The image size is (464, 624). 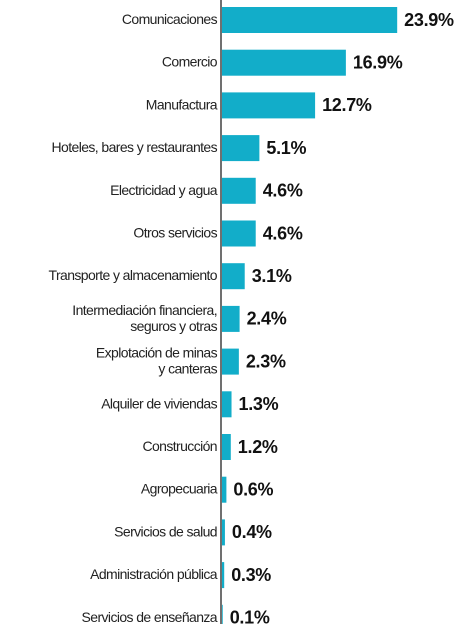 I want to click on category-label: Servicios de enseñanza, so click(x=150, y=616).